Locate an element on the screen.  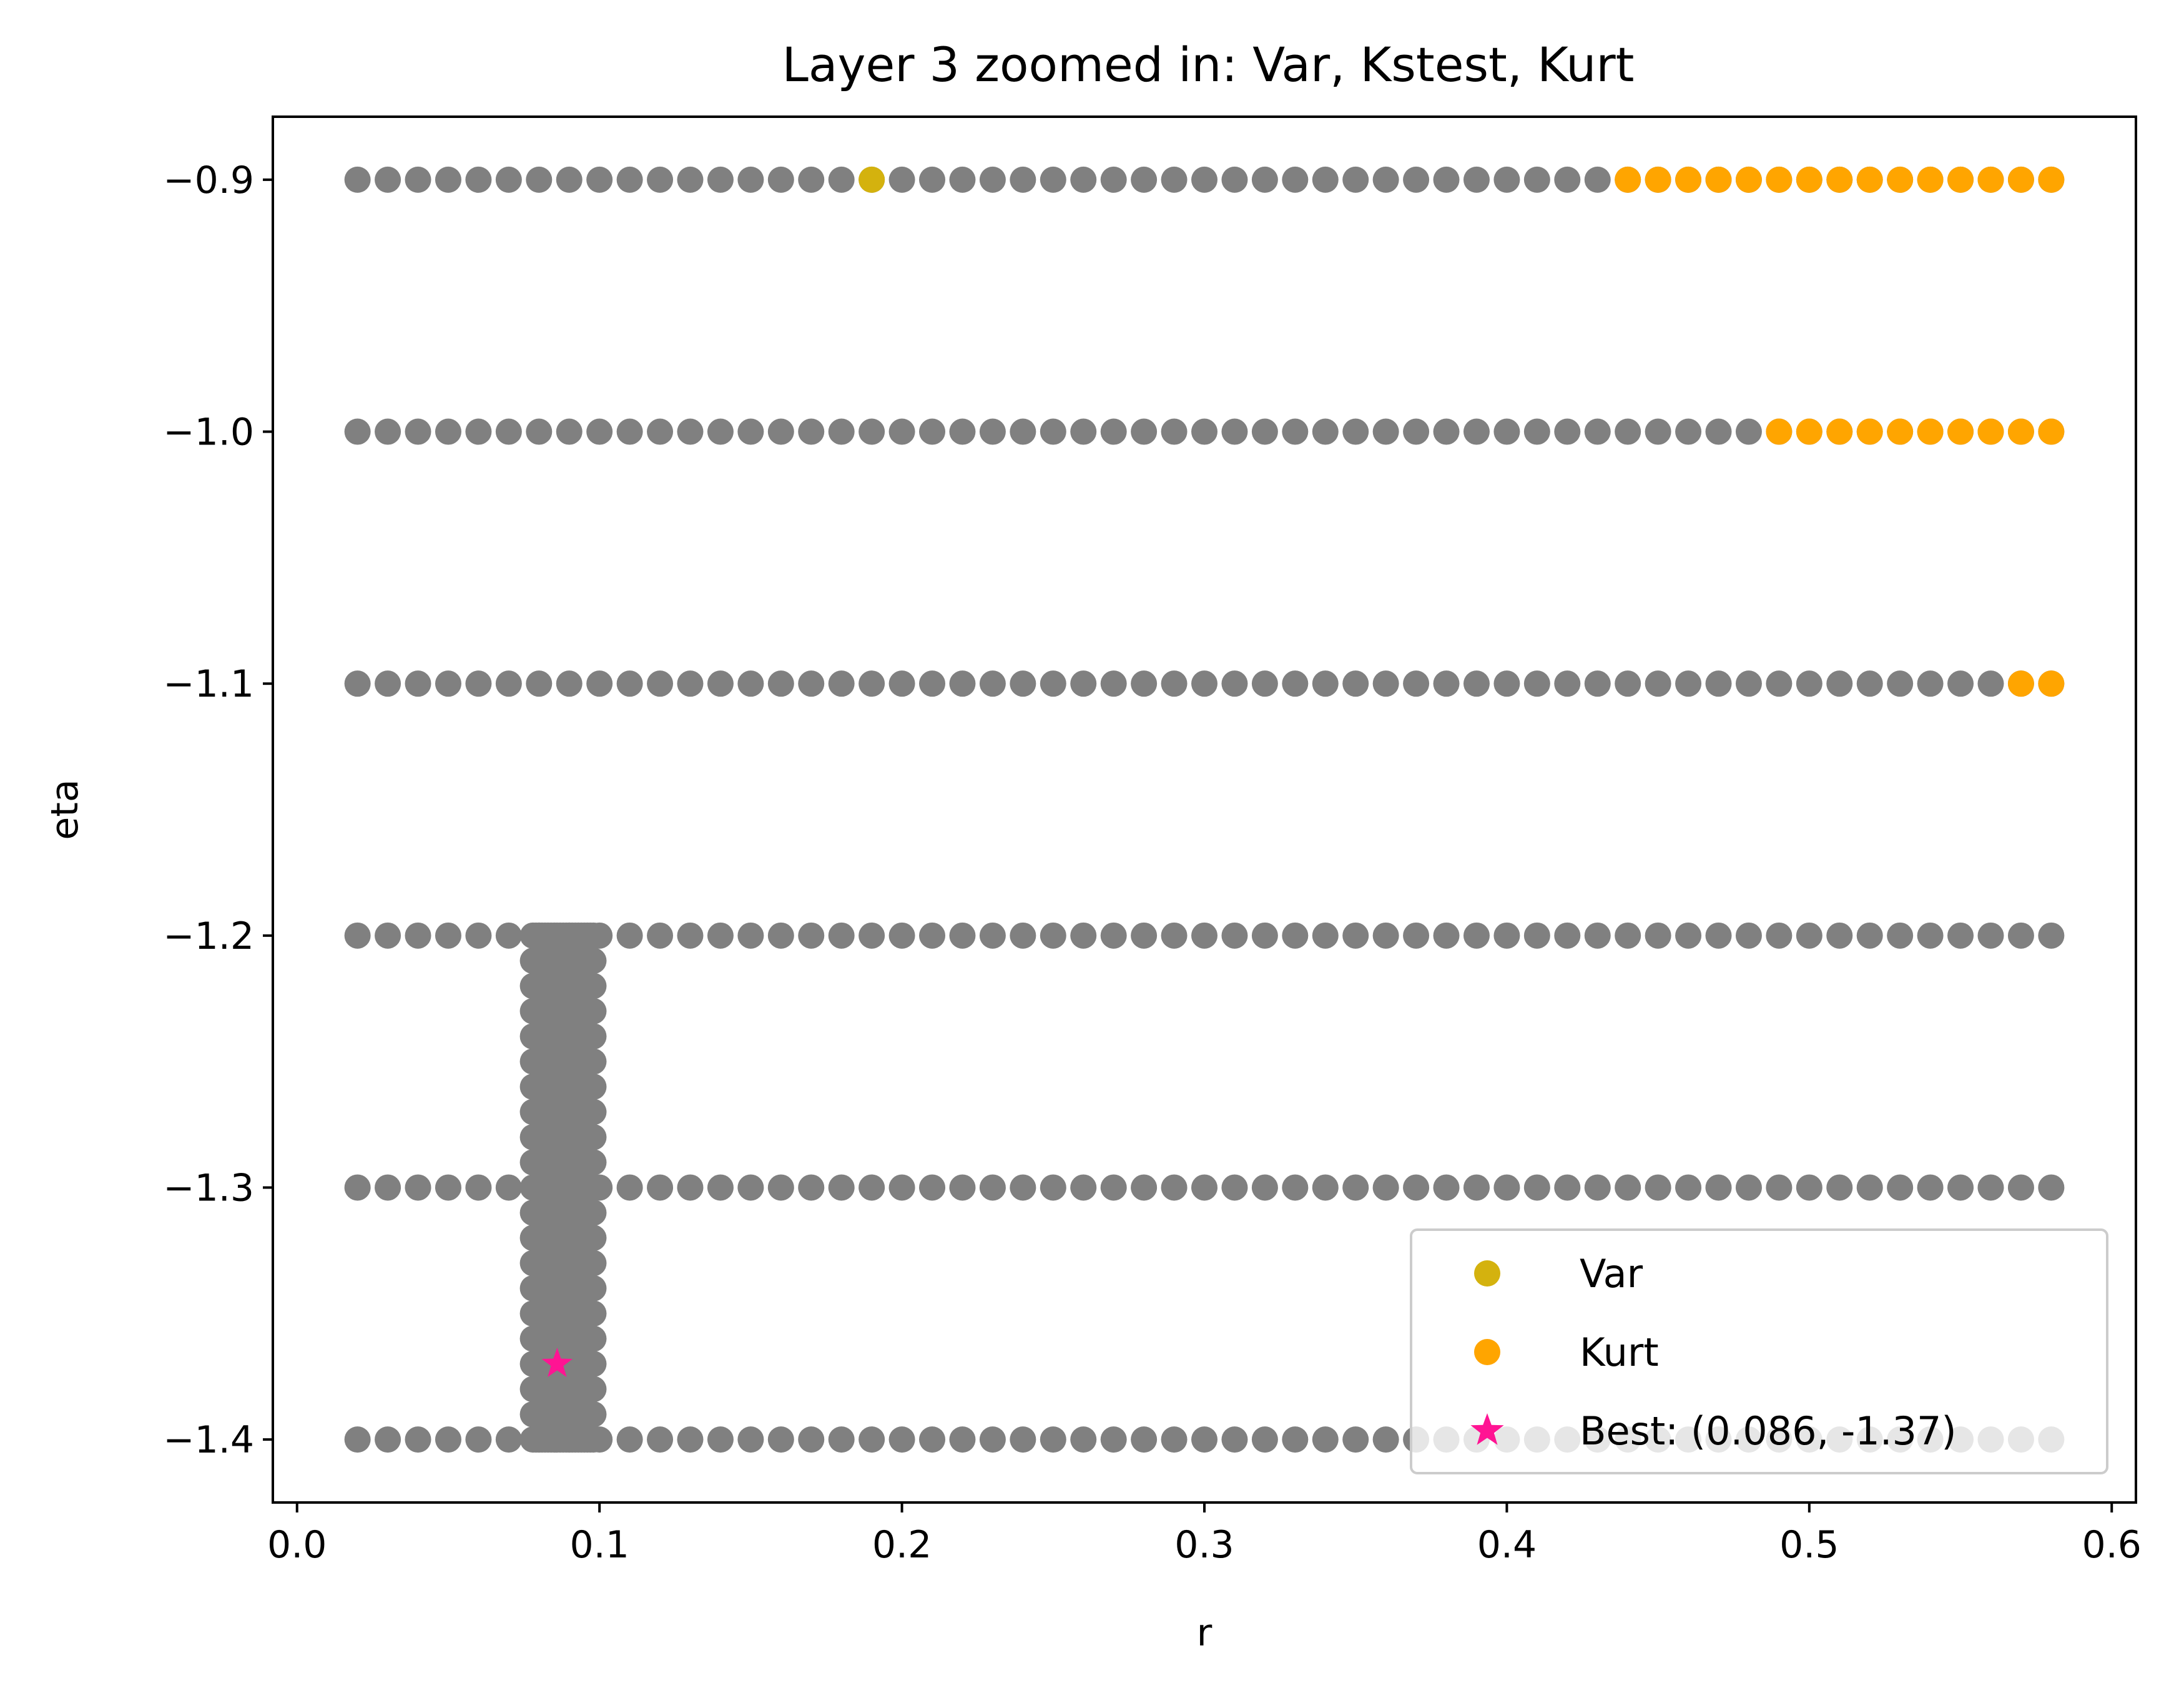
y-tick-label: −1.2 is located at coordinates (209, 936).